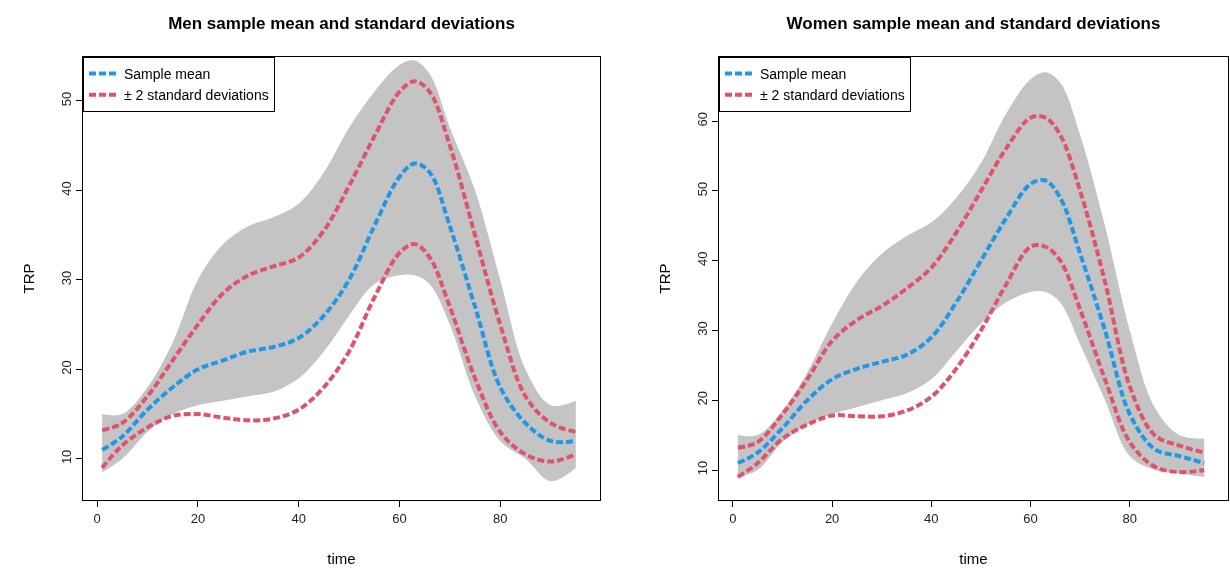 The height and width of the screenshot is (577, 1230). Describe the element at coordinates (973, 24) in the screenshot. I see `chart-title: Women sample mean and standard deviations` at that location.